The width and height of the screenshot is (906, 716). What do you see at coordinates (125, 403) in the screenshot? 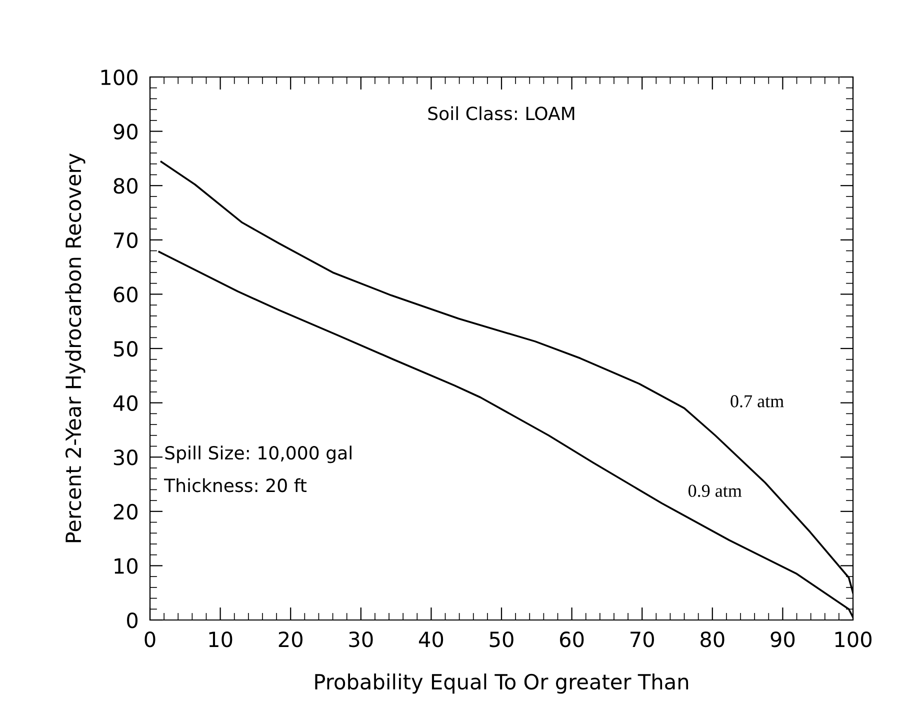
I see `y-tick-label: 40` at bounding box center [125, 403].